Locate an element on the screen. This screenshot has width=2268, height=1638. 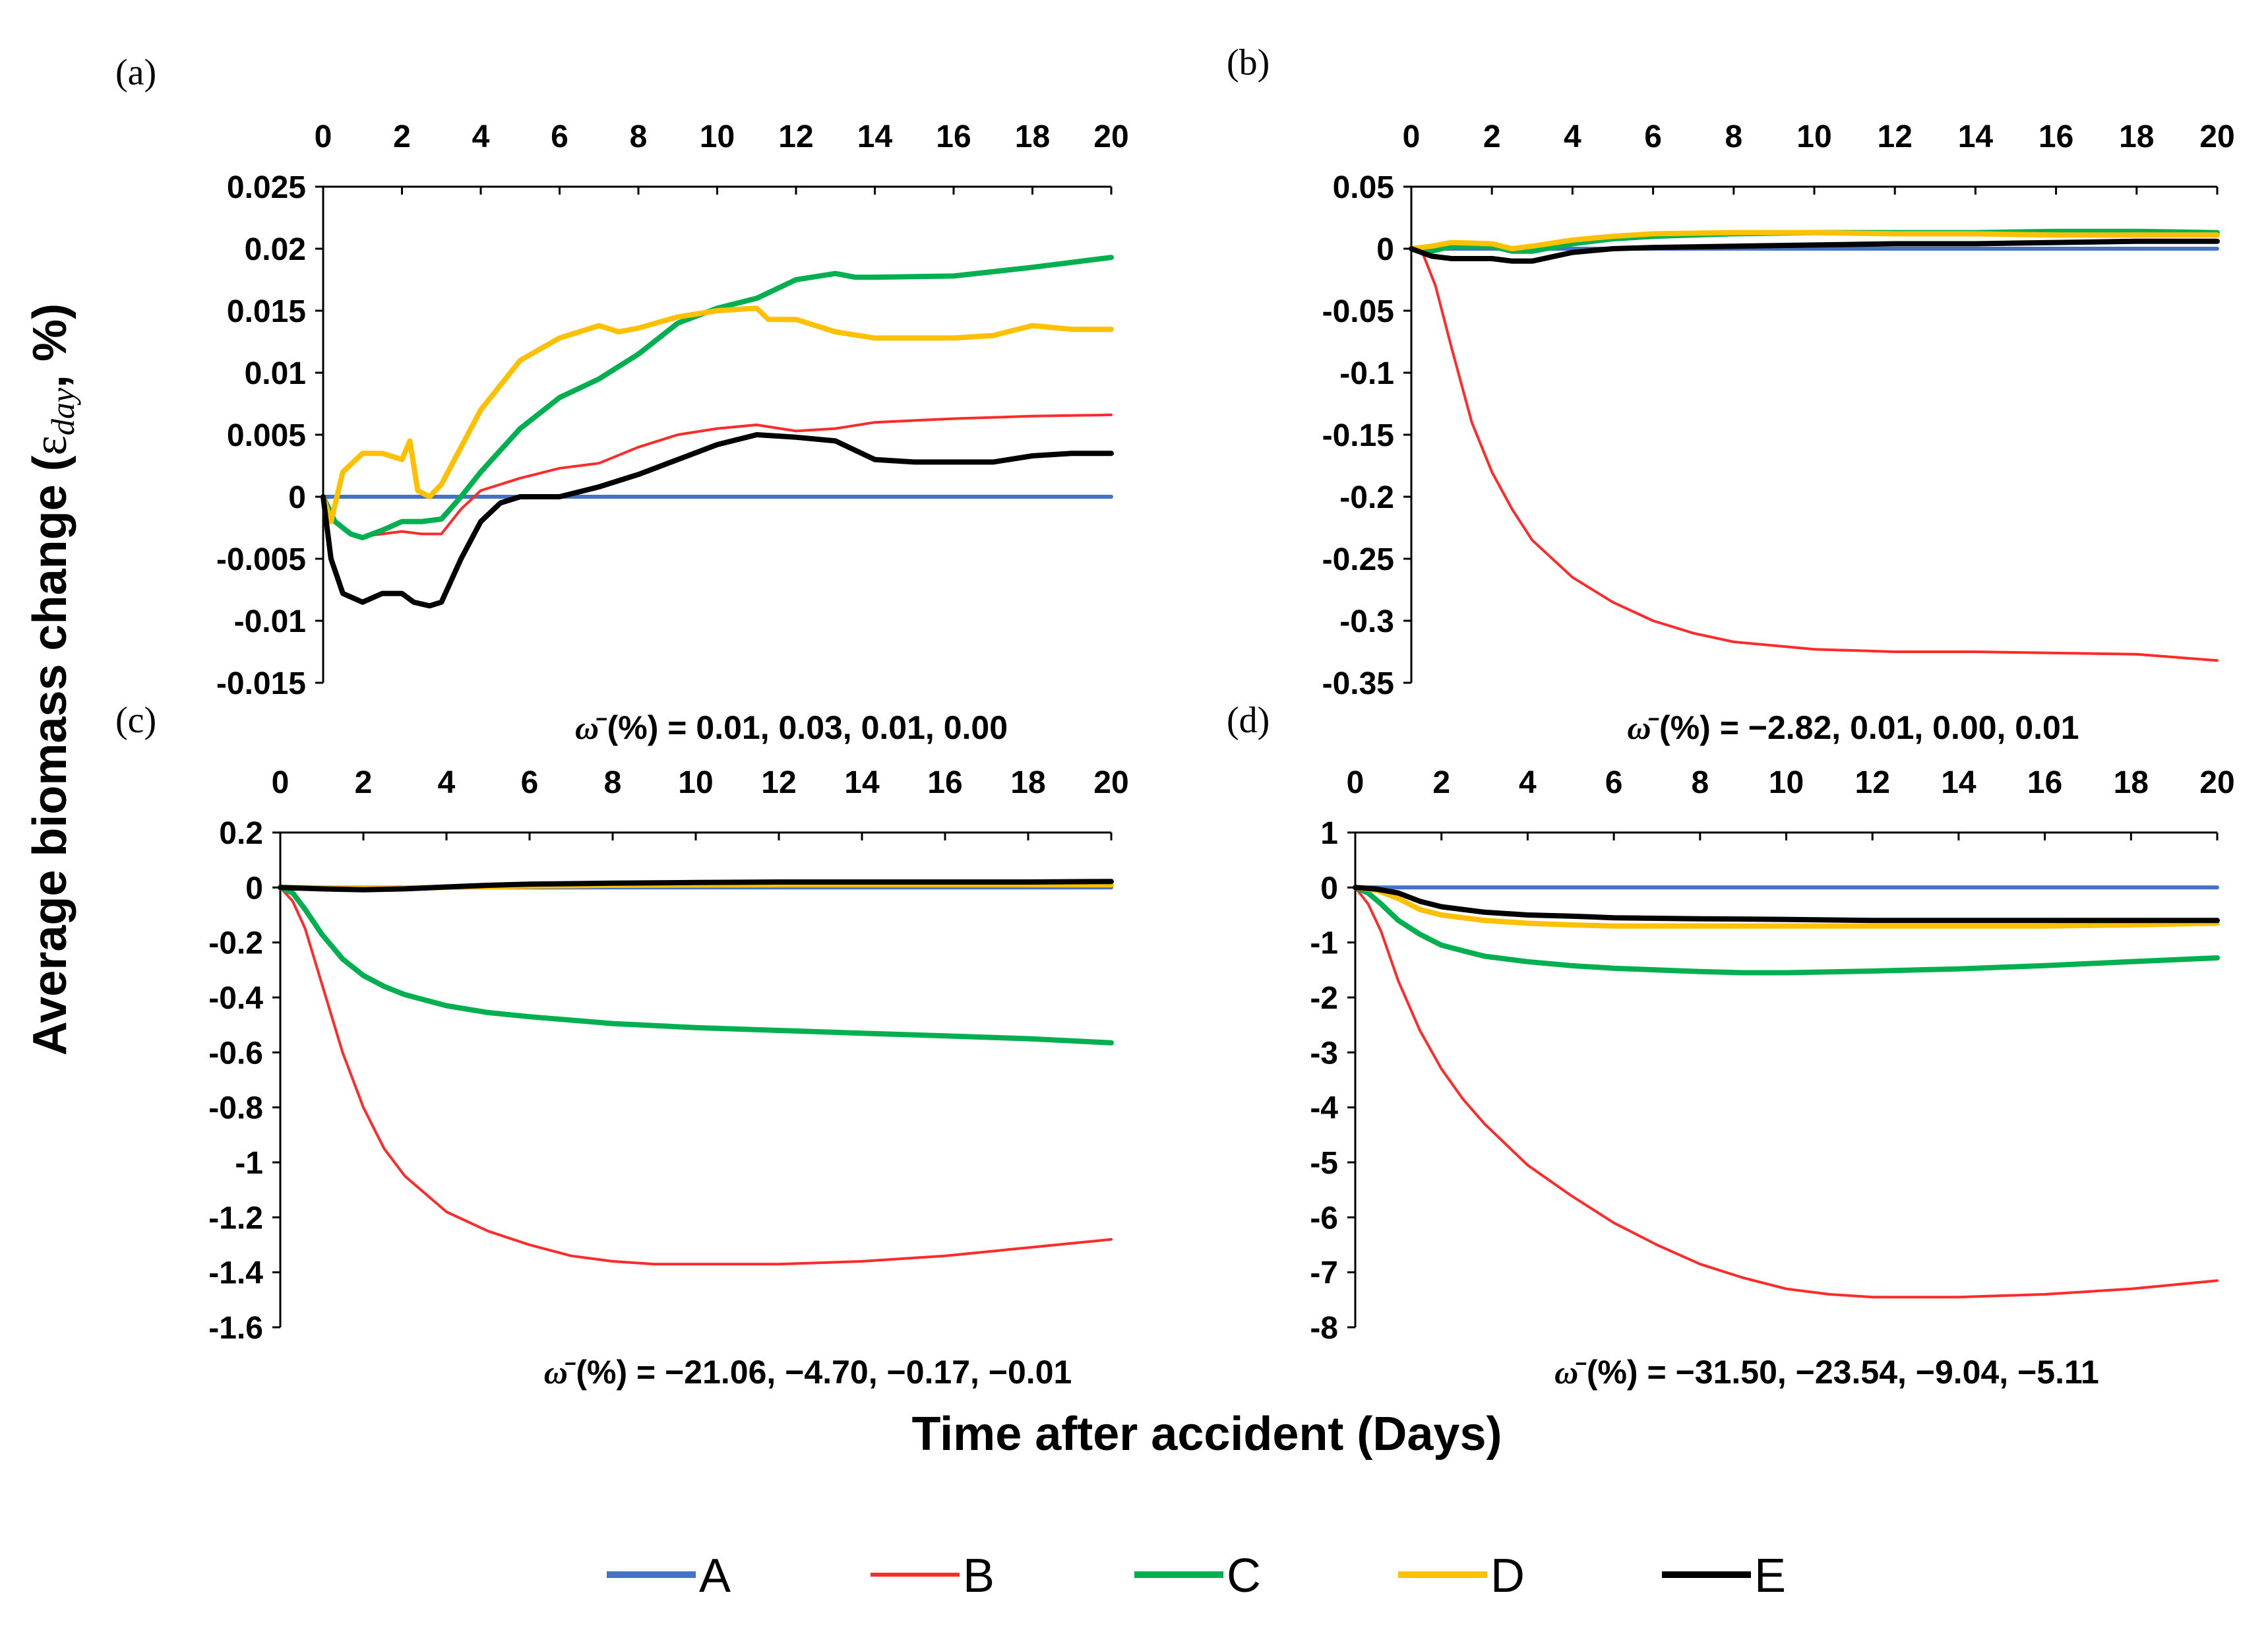
x-axis-label: Time after accident (Days) is located at coordinates (1206, 1434).